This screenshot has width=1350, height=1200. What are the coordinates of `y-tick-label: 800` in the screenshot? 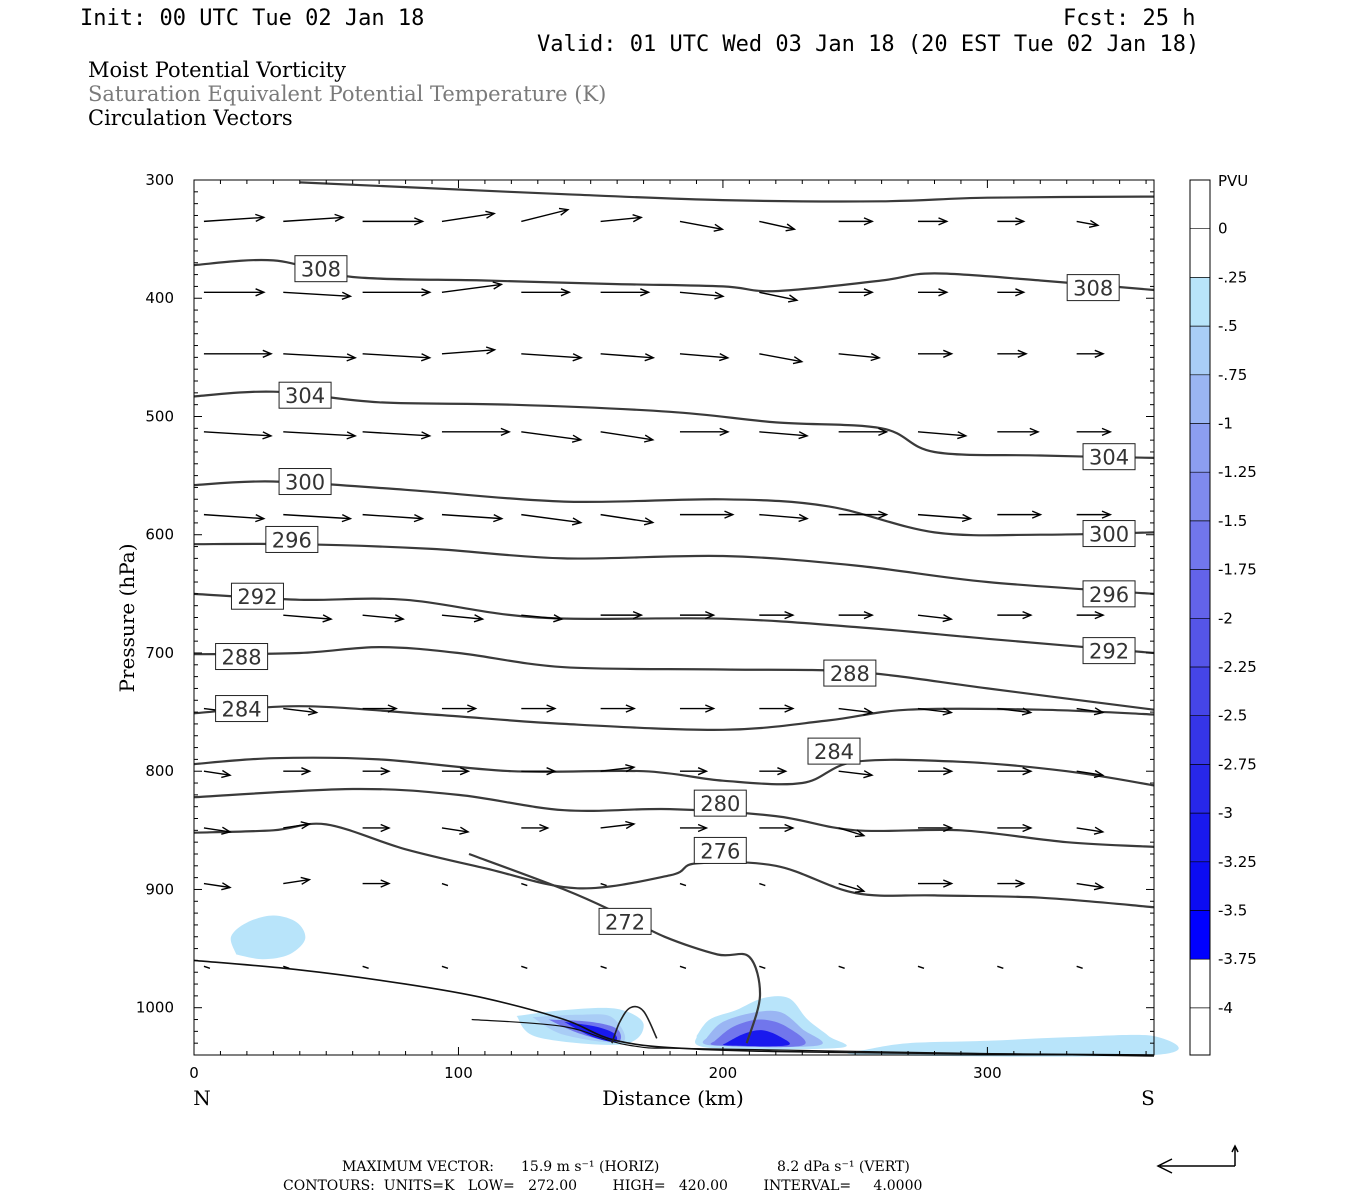 It's located at (159, 771).